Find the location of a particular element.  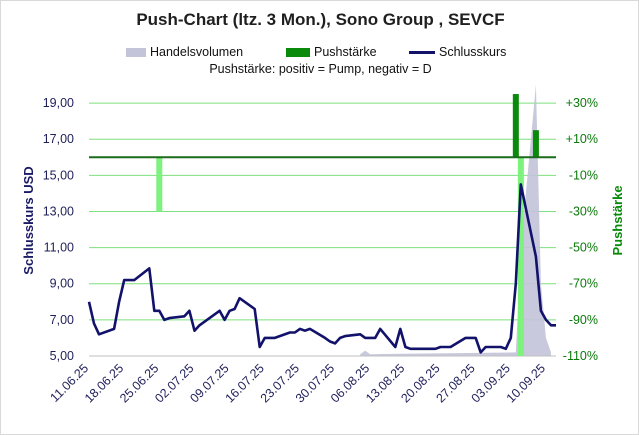

legend: Handelsvolumen Pushstärke Schlusskurs is located at coordinates (320, 53).